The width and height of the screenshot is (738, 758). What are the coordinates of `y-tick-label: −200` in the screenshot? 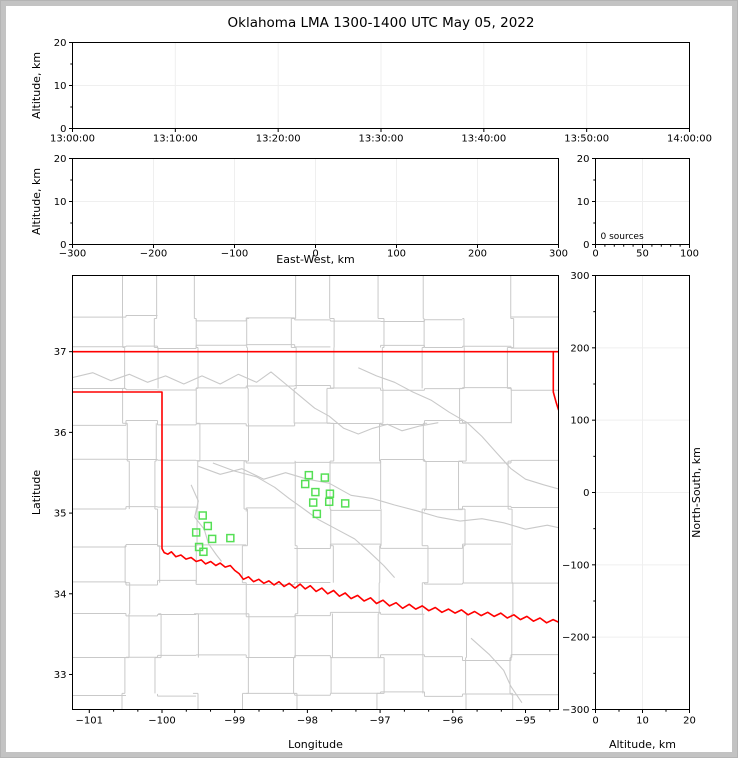 It's located at (575, 638).